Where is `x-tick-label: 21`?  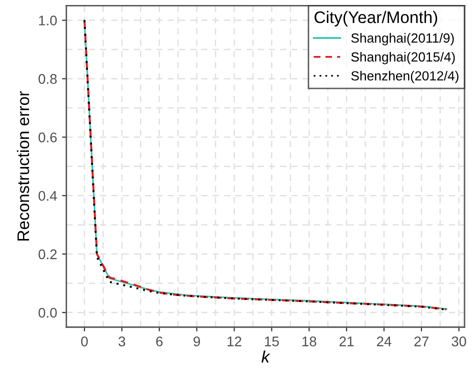
x-tick-label: 21 is located at coordinates (347, 341).